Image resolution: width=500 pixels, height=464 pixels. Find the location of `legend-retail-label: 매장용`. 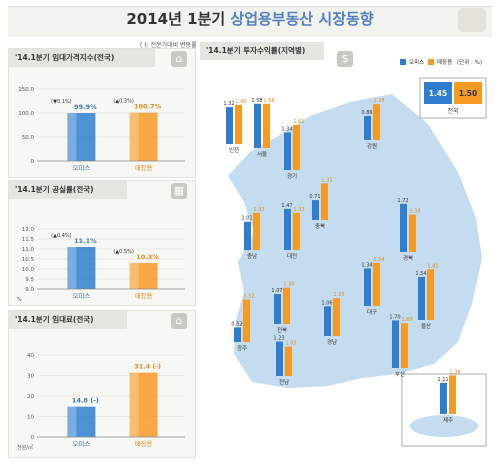

legend-retail-label: 매장용 is located at coordinates (444, 62).